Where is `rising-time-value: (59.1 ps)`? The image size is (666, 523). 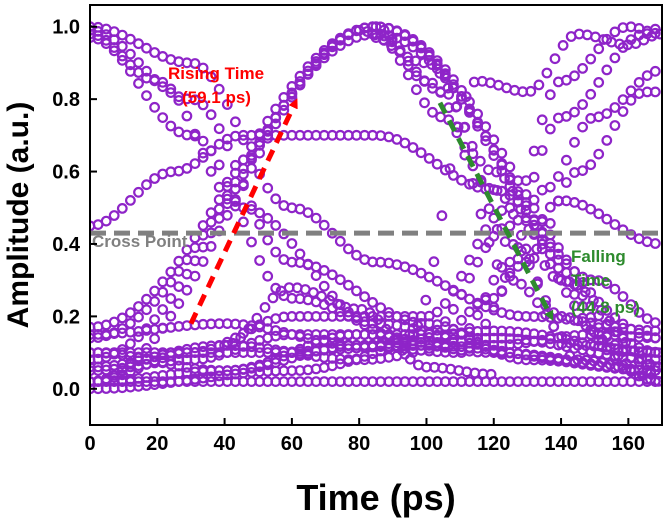
rising-time-value: (59.1 ps) is located at coordinates (216, 97).